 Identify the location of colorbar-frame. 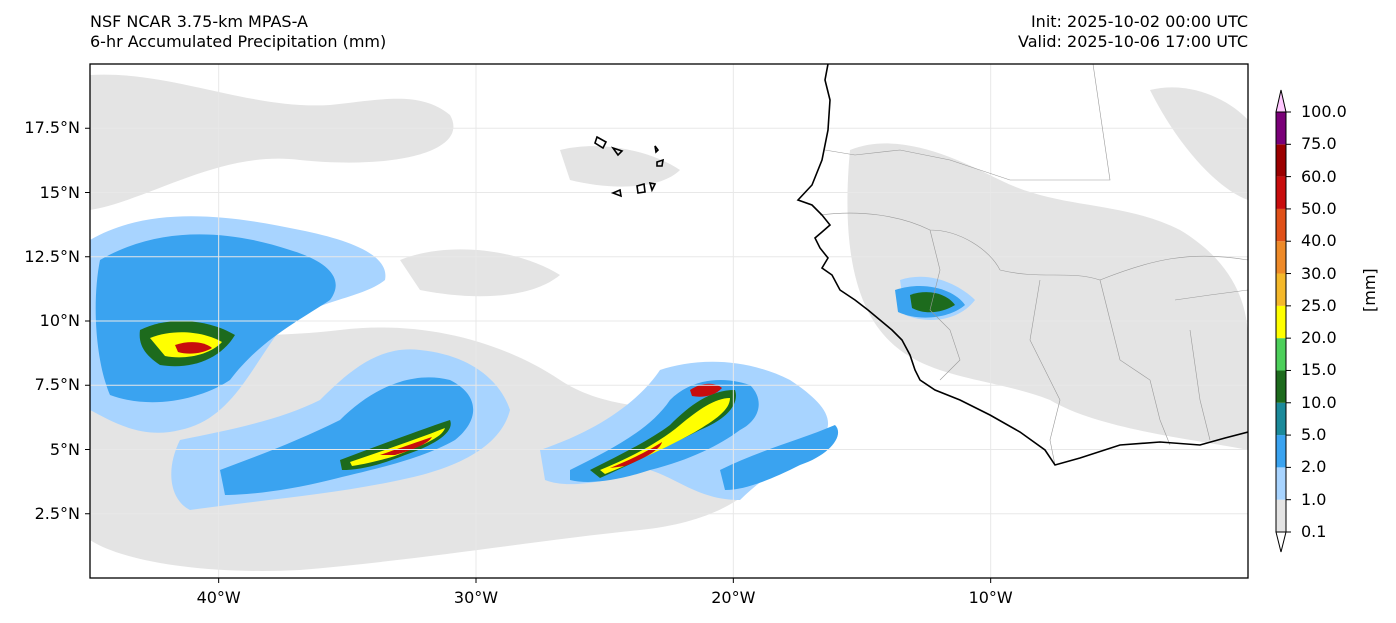
(1281, 322).